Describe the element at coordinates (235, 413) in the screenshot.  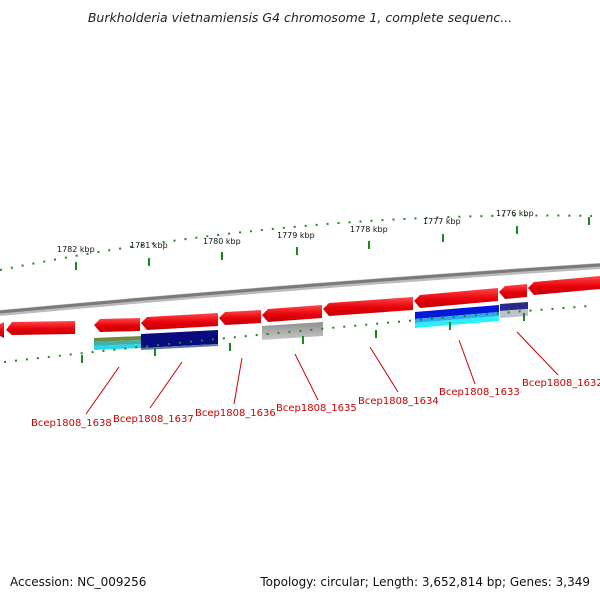
I see `gene-label: Bcep1808_1636` at that location.